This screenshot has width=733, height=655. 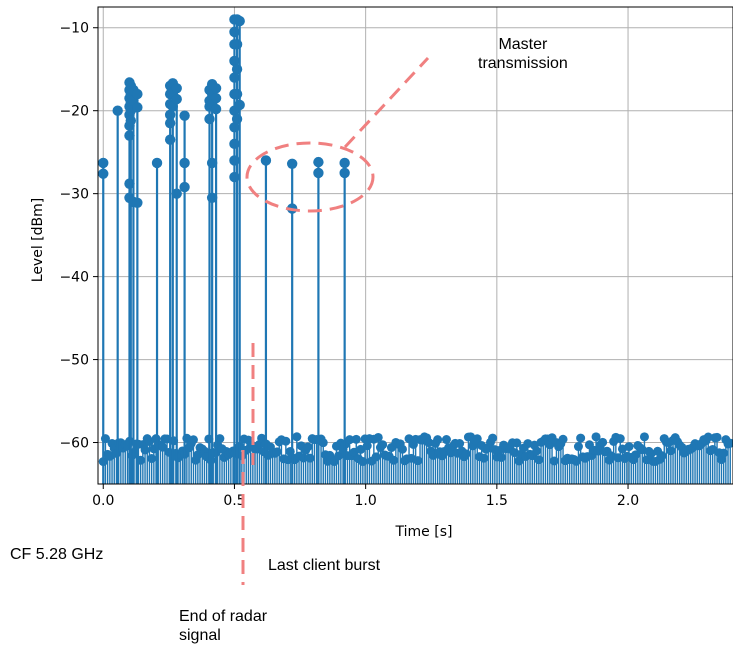 I want to click on x-axis-label: Time [s], so click(x=424, y=532).